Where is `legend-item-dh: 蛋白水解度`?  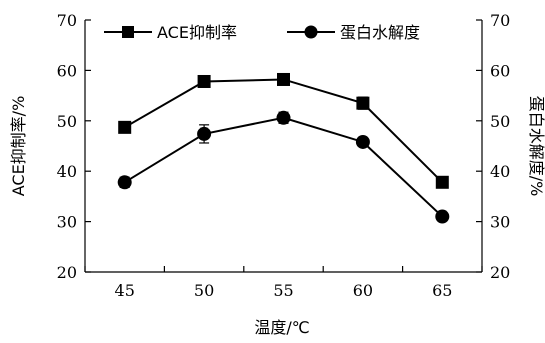
legend-item-dh: 蛋白水解度 is located at coordinates (353, 32).